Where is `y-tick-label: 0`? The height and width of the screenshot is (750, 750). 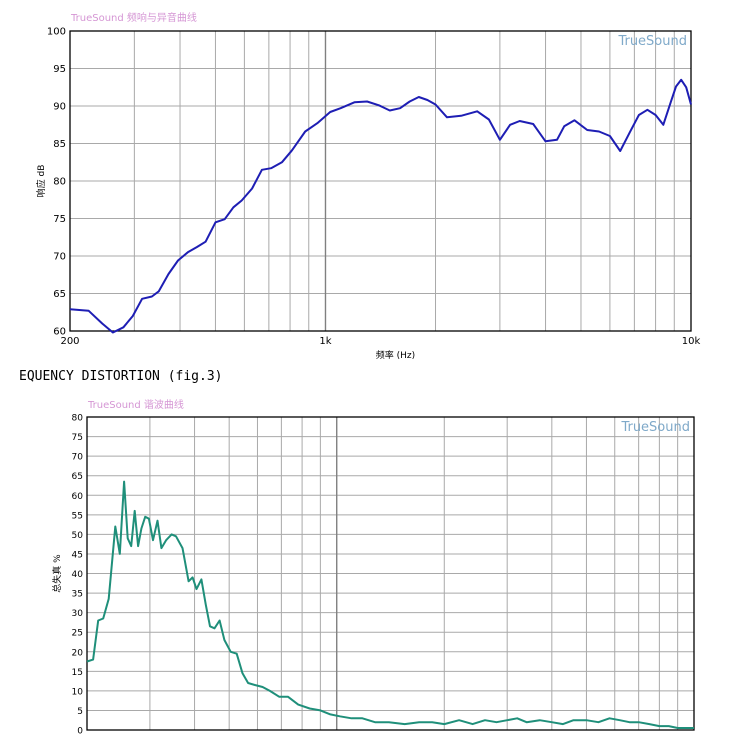
y-tick-label: 0 is located at coordinates (80, 732).